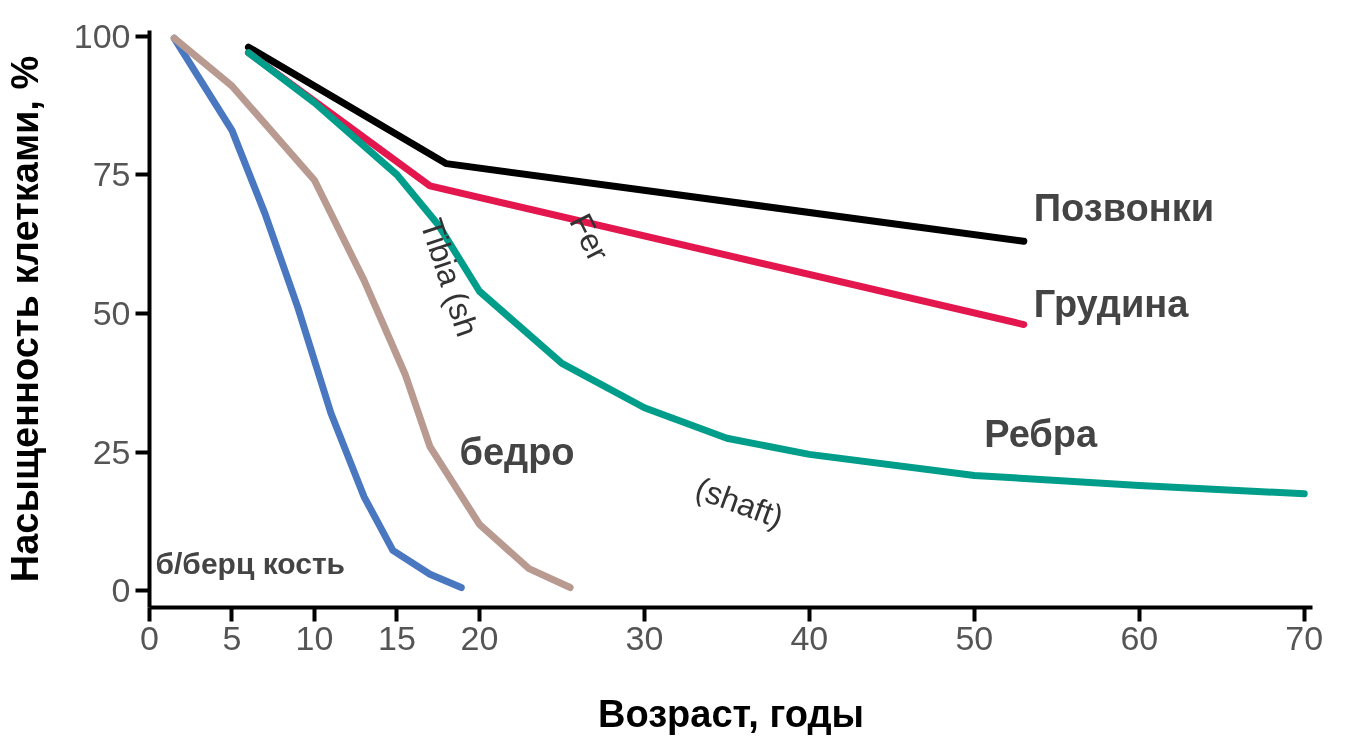 The width and height of the screenshot is (1347, 737). What do you see at coordinates (1041, 434) in the screenshot?
I see `series-label: Ребра` at bounding box center [1041, 434].